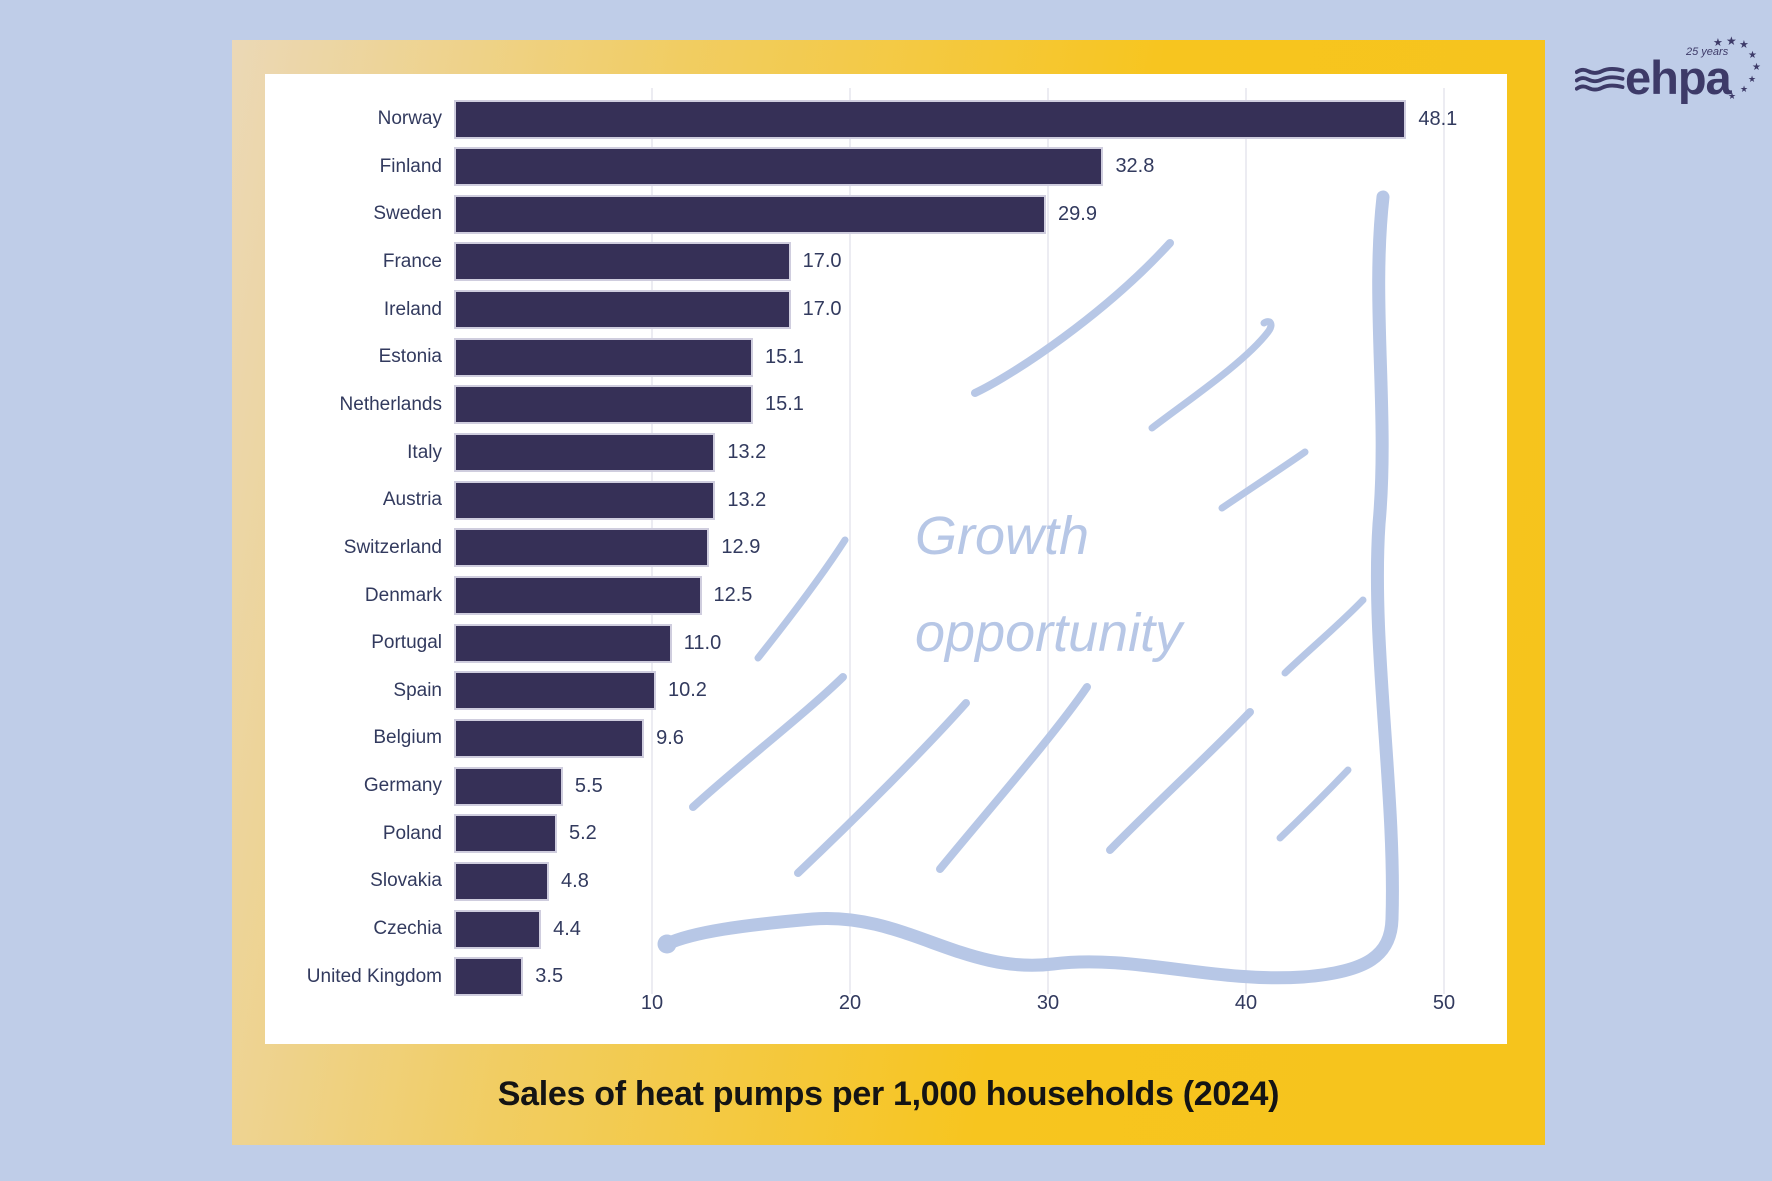 The image size is (1772, 1181). Describe the element at coordinates (1707, 52) in the screenshot. I see `logo-tagline: 25 years` at that location.